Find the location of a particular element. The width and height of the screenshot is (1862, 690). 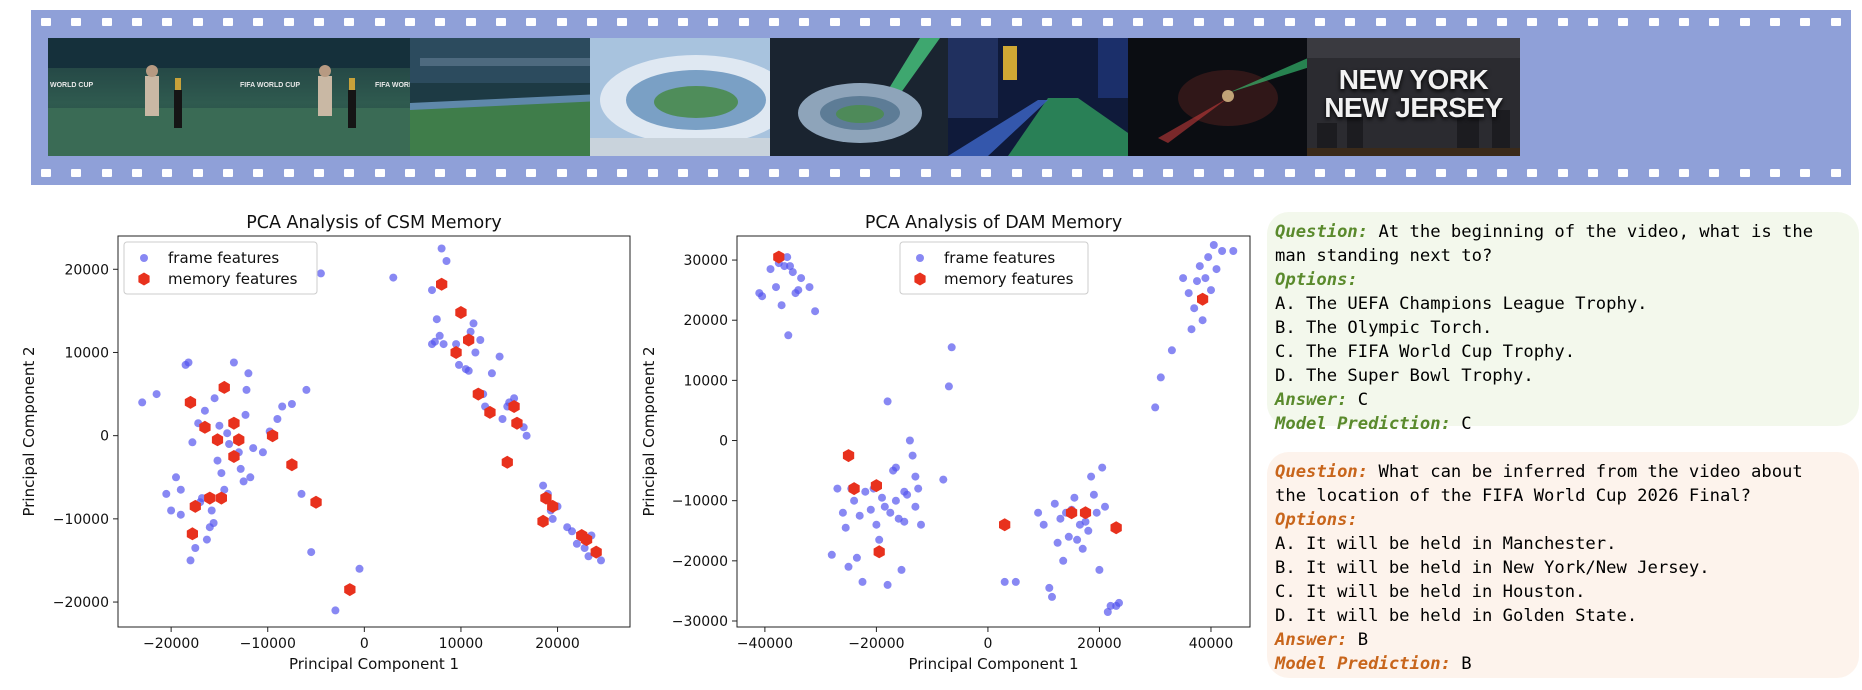

legend-box is located at coordinates (994, 268).